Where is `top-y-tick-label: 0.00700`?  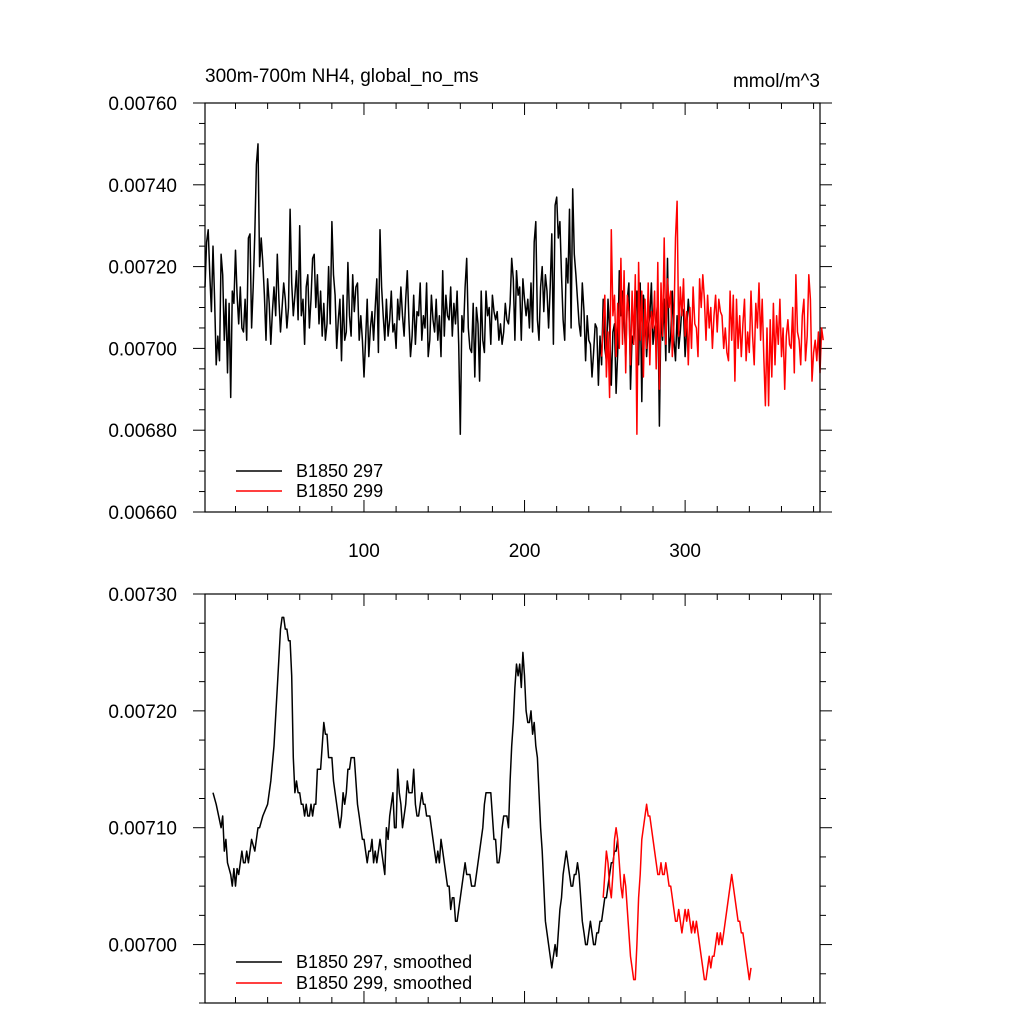 top-y-tick-label: 0.00700 is located at coordinates (142, 349).